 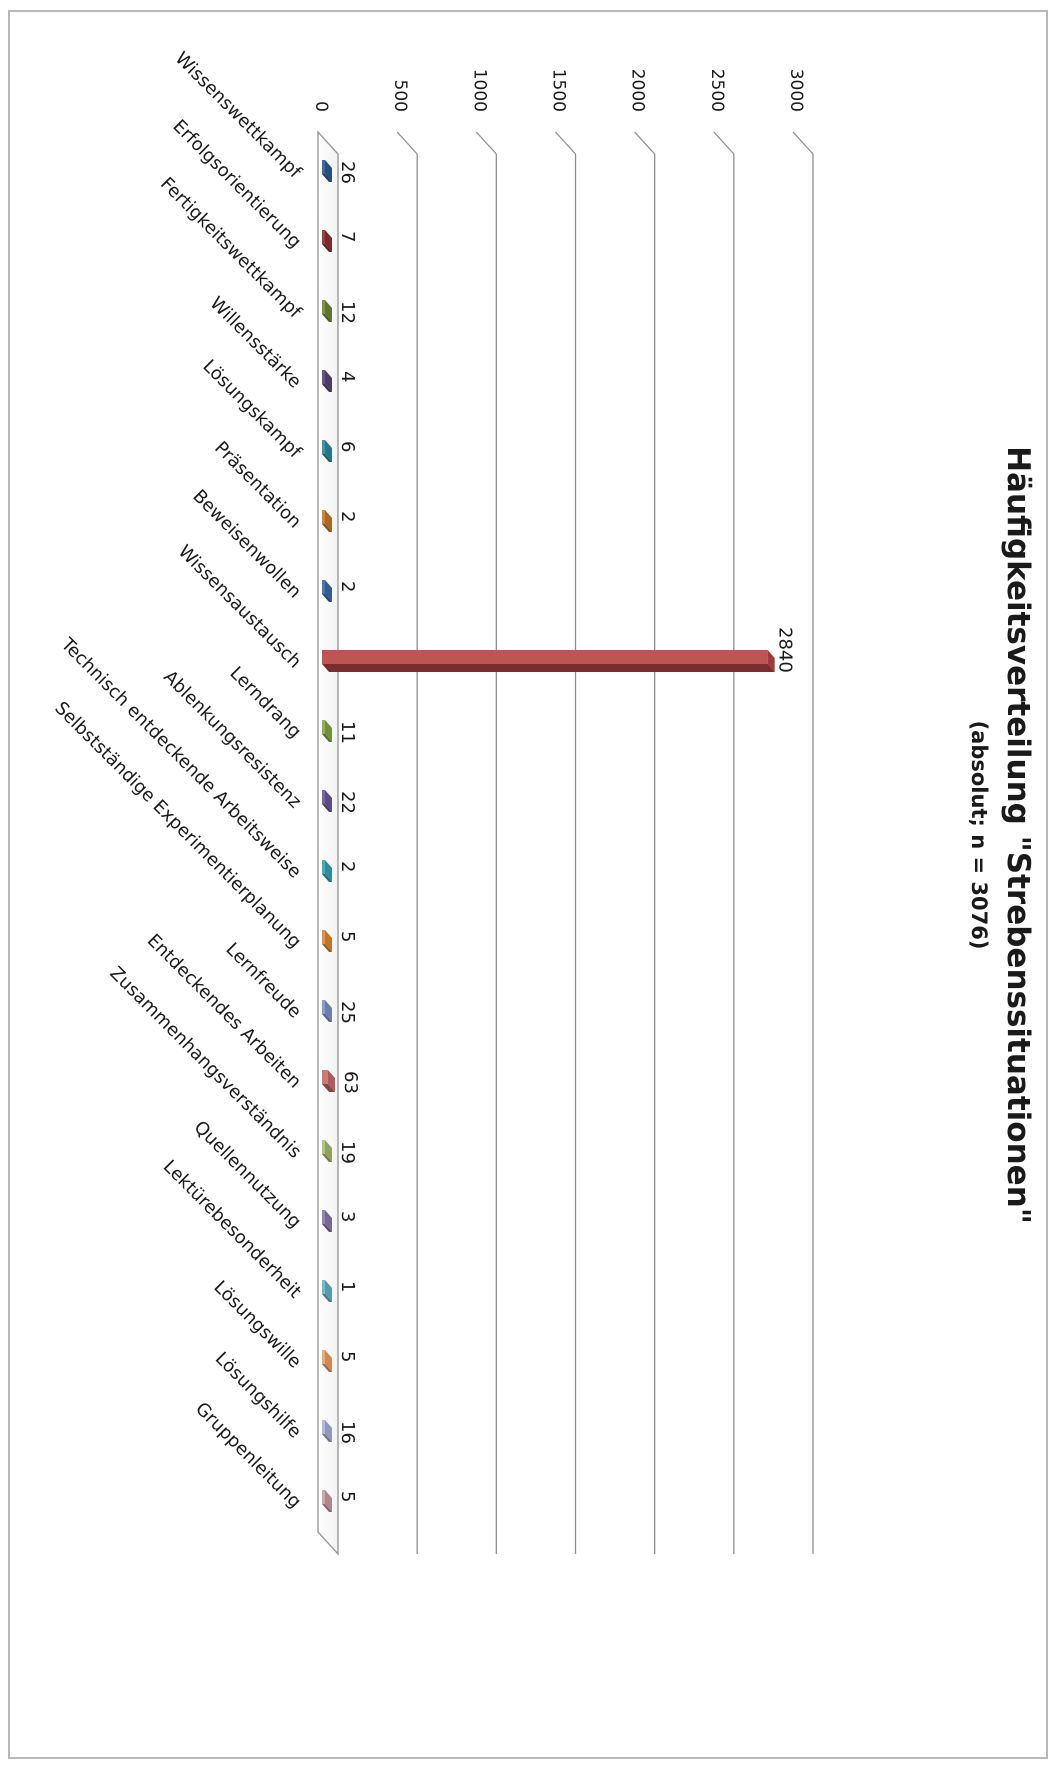 What do you see at coordinates (347, 236) in the screenshot?
I see `data-label: 7` at bounding box center [347, 236].